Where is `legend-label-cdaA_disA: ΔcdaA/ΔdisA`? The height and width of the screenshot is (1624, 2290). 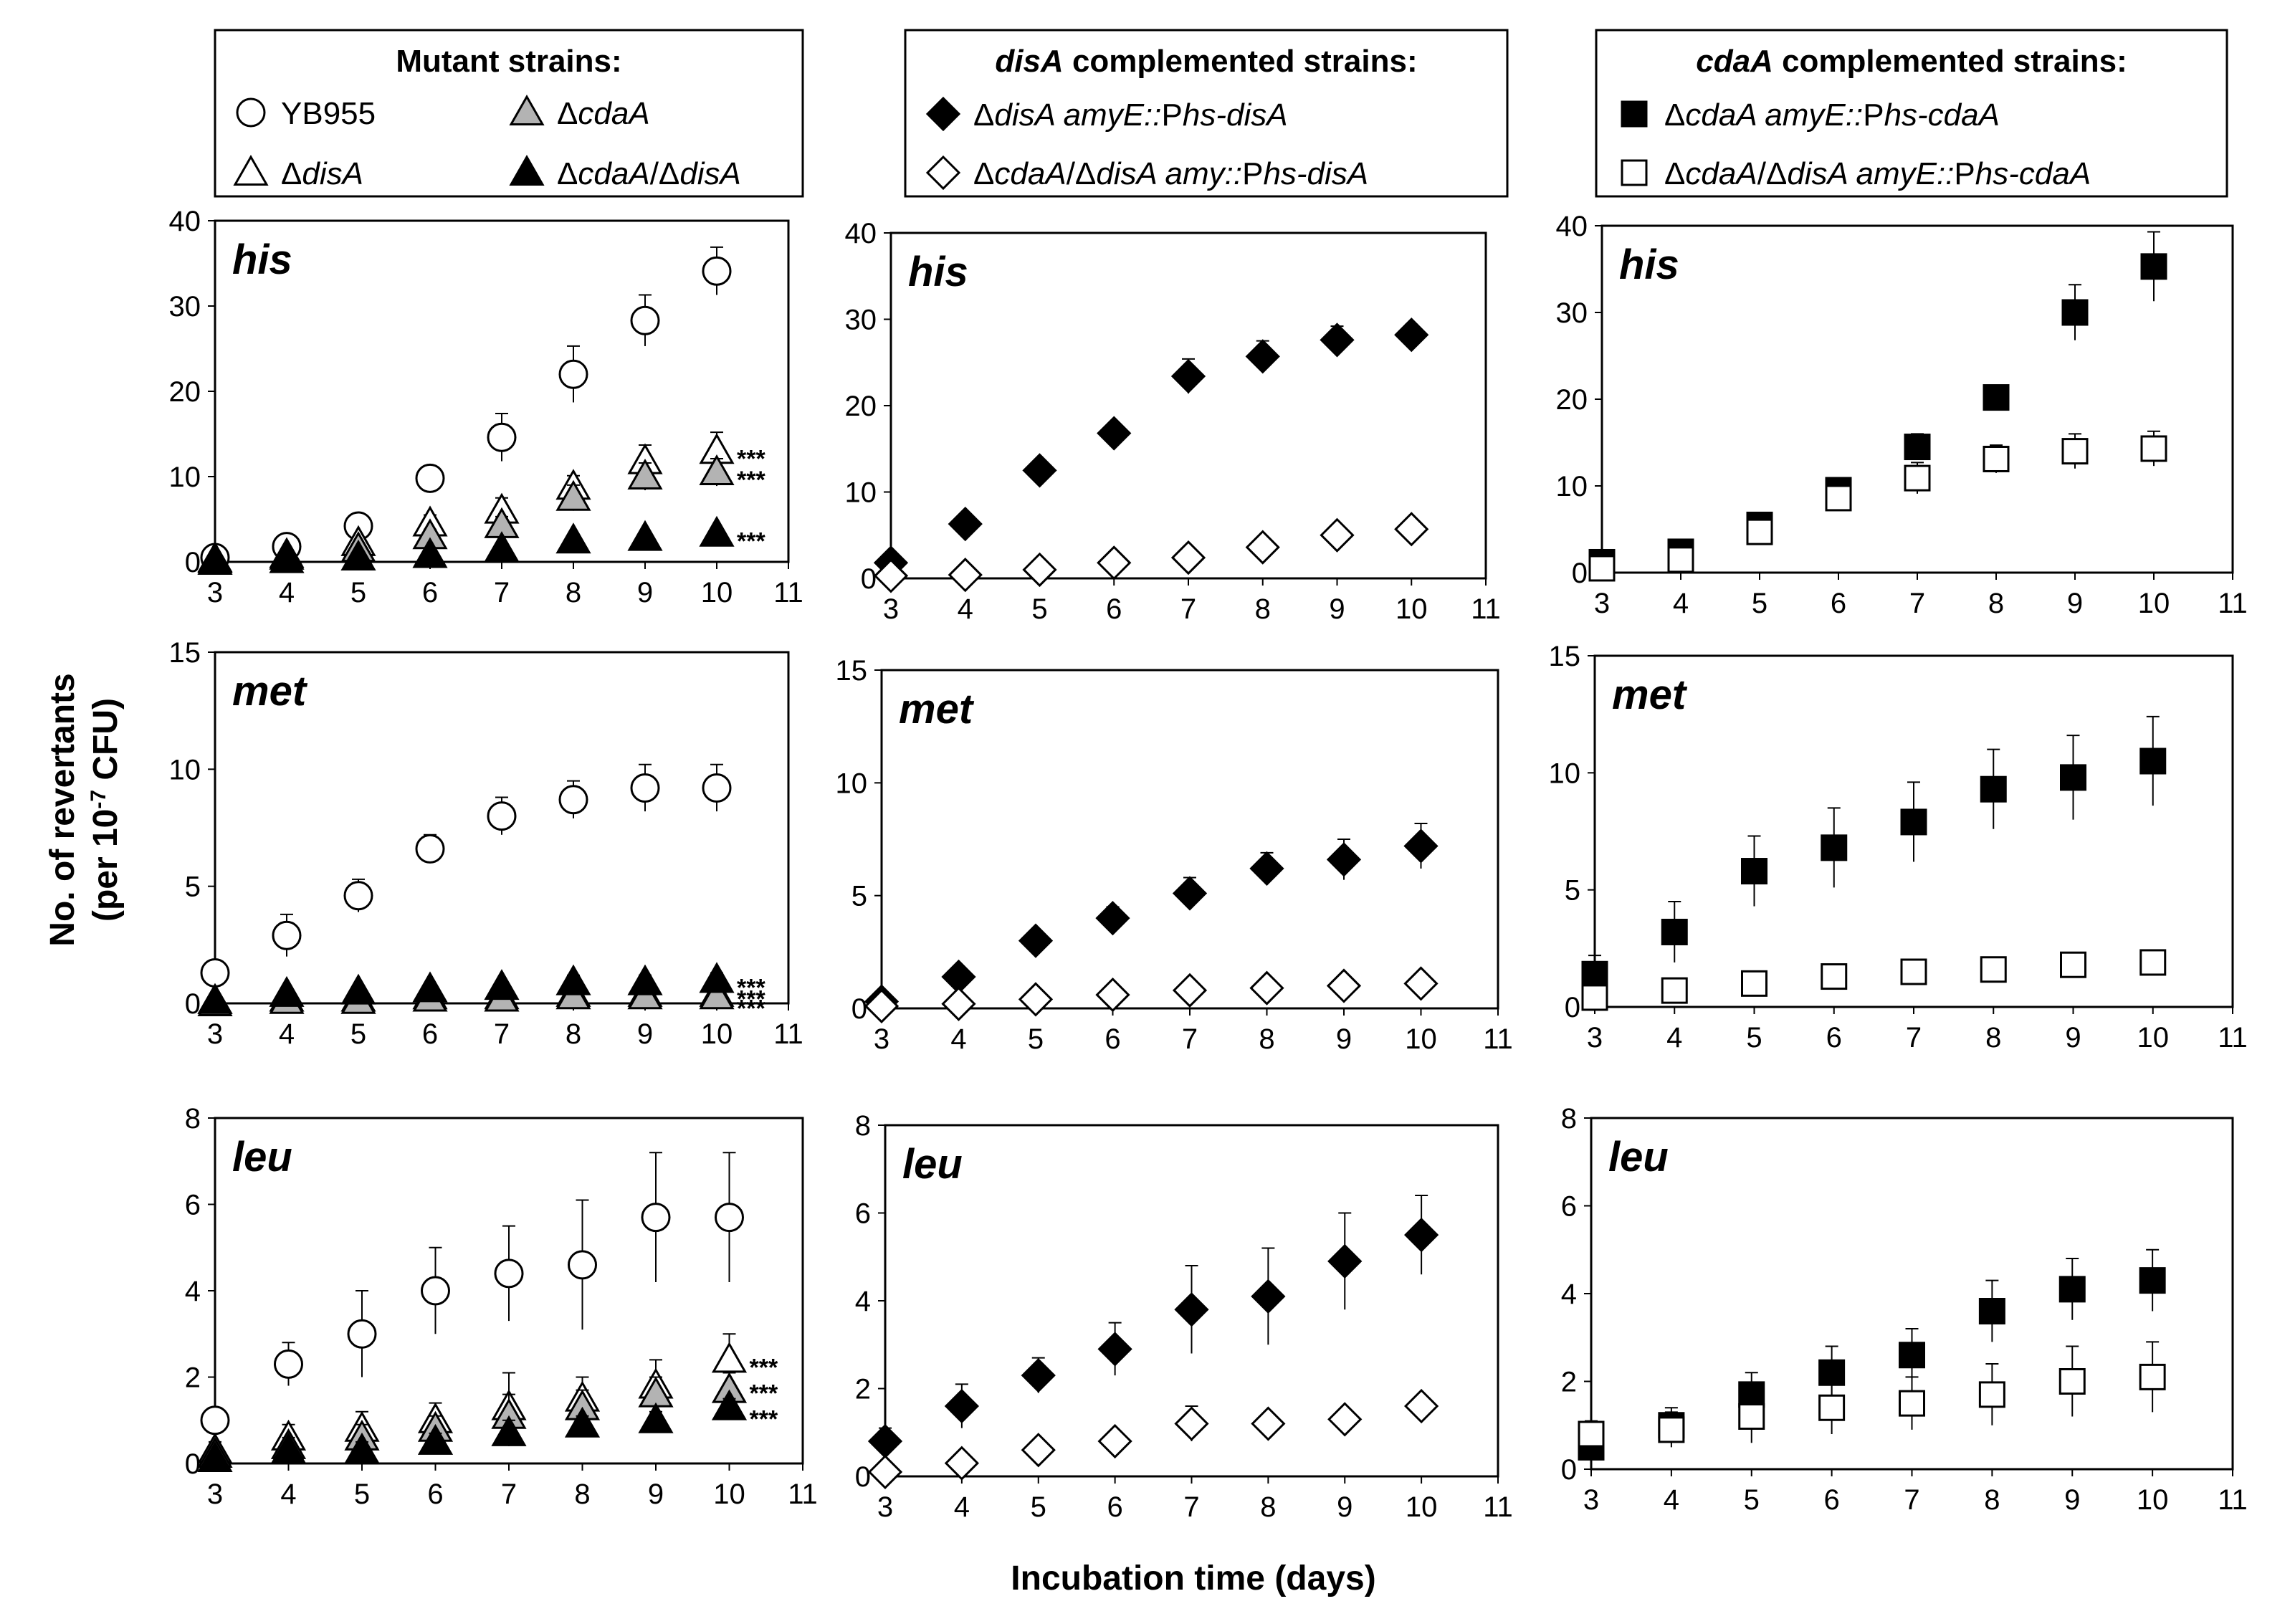
legend-label-cdaA_disA: ΔcdaA/ΔdisA is located at coordinates (649, 173).